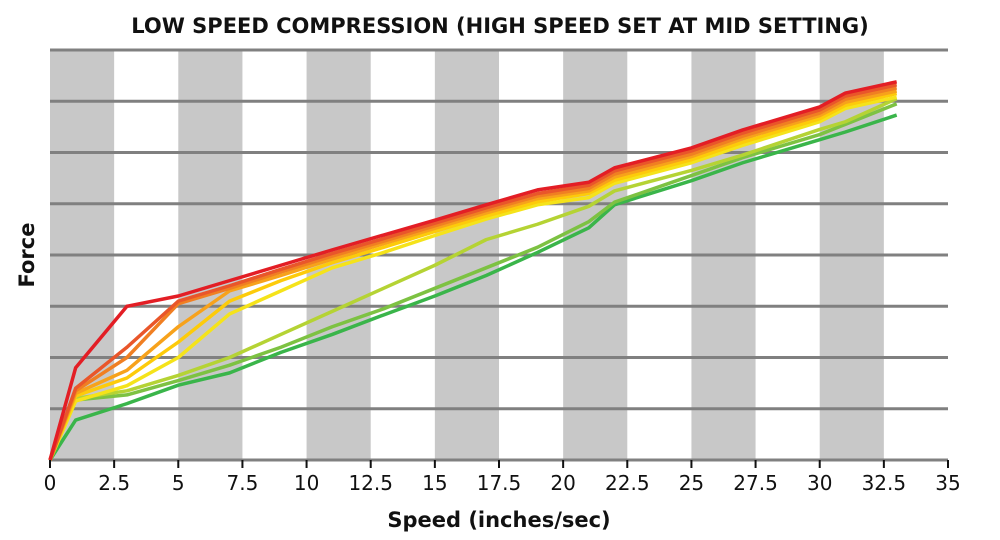  What do you see at coordinates (947, 483) in the screenshot?
I see `x-tick-label: 35` at bounding box center [947, 483].